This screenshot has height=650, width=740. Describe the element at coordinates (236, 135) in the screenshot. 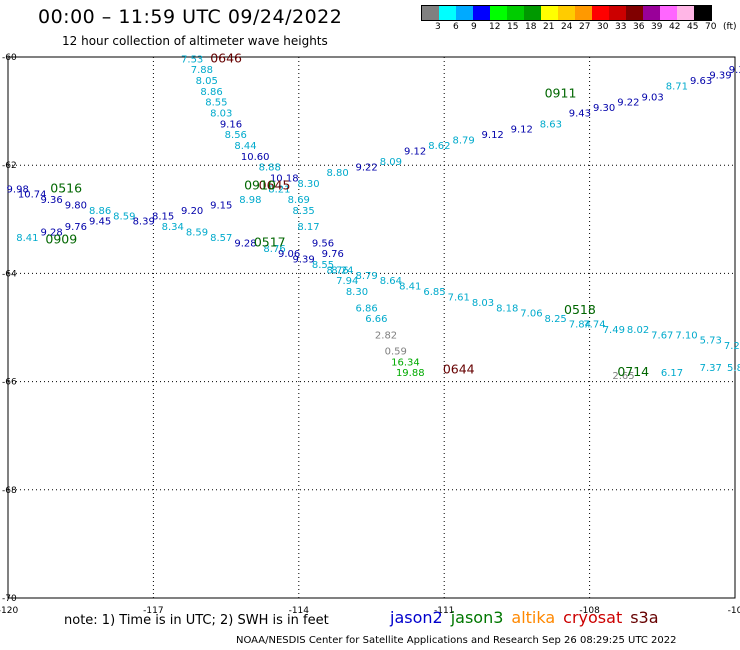

I see `wave-height-value: 8.56` at that location.